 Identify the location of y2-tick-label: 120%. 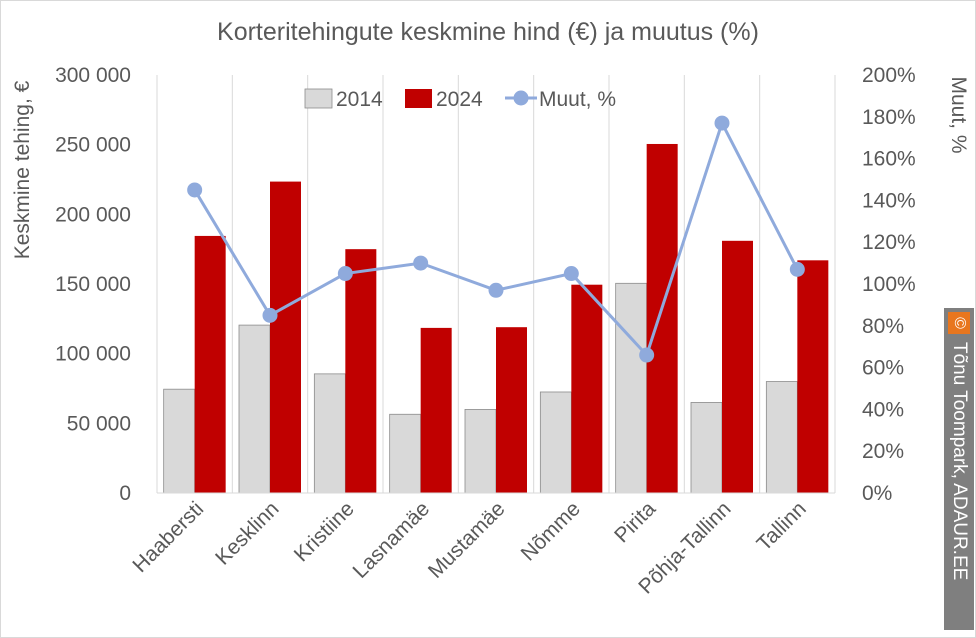
(889, 242).